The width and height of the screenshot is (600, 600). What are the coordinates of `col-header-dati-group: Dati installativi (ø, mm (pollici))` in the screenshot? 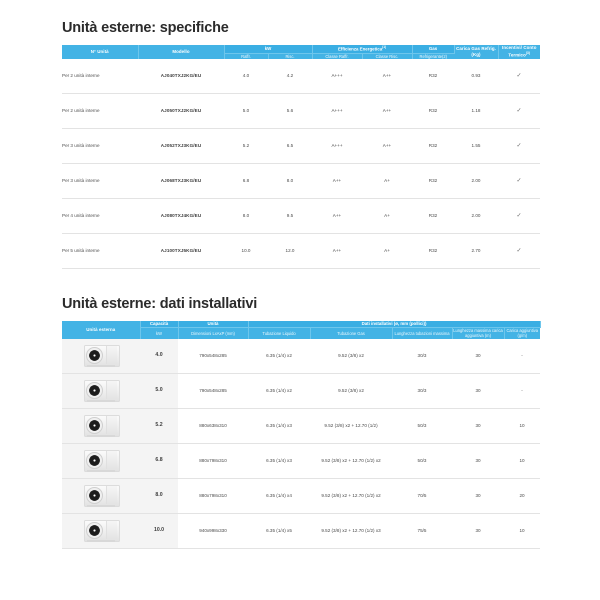 It's located at (394, 325).